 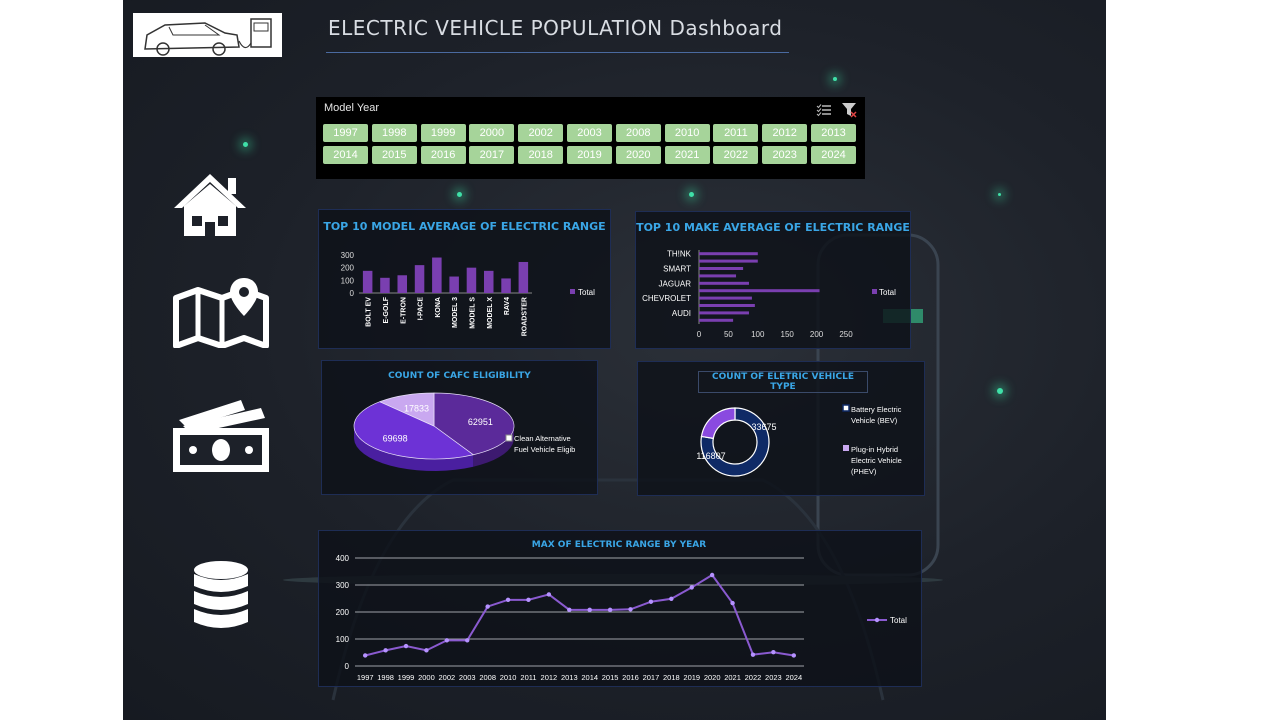 I want to click on map-location-icon, so click(x=221, y=314).